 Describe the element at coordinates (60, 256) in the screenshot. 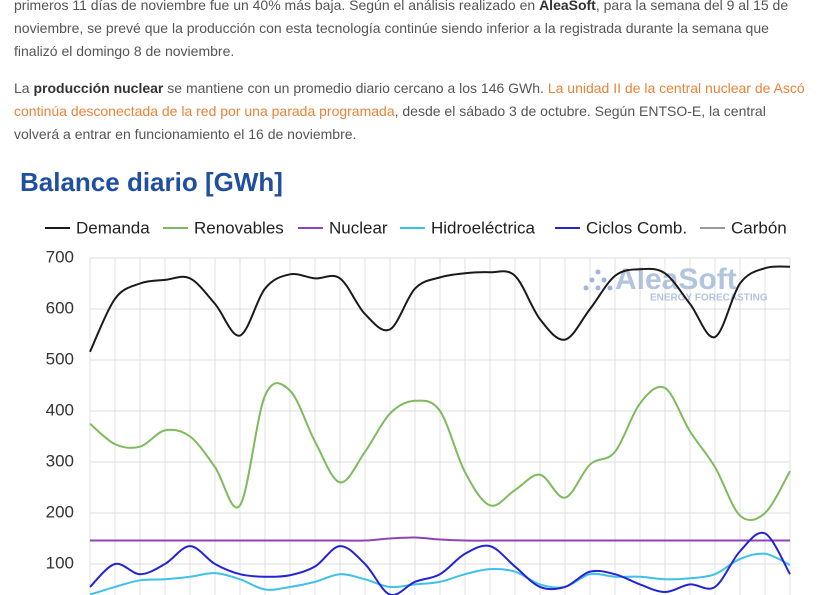

I see `y-tick-label: 700` at that location.